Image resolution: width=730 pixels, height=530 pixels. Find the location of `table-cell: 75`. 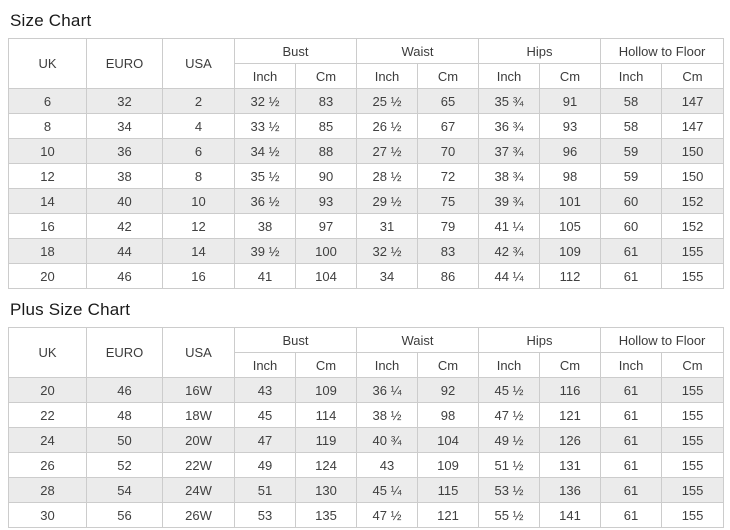

table-cell: 75 is located at coordinates (448, 201).